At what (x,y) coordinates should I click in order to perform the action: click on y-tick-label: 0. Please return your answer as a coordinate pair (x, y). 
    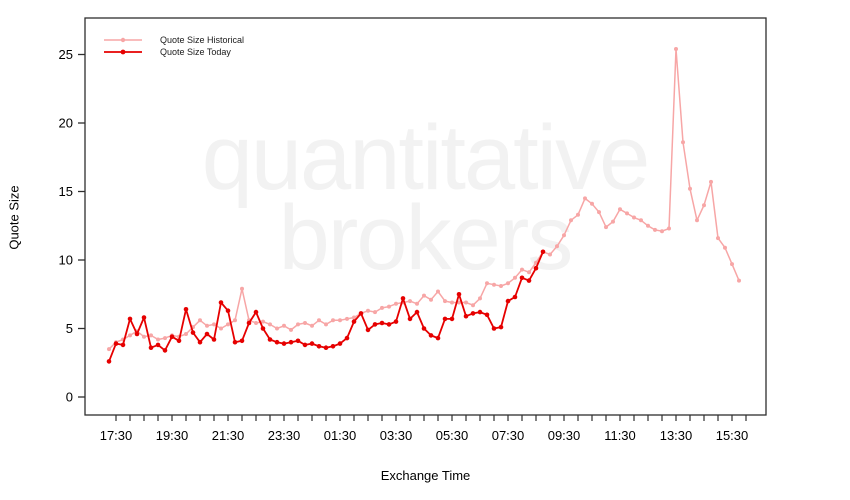
    Looking at the image, I should click on (69, 397).